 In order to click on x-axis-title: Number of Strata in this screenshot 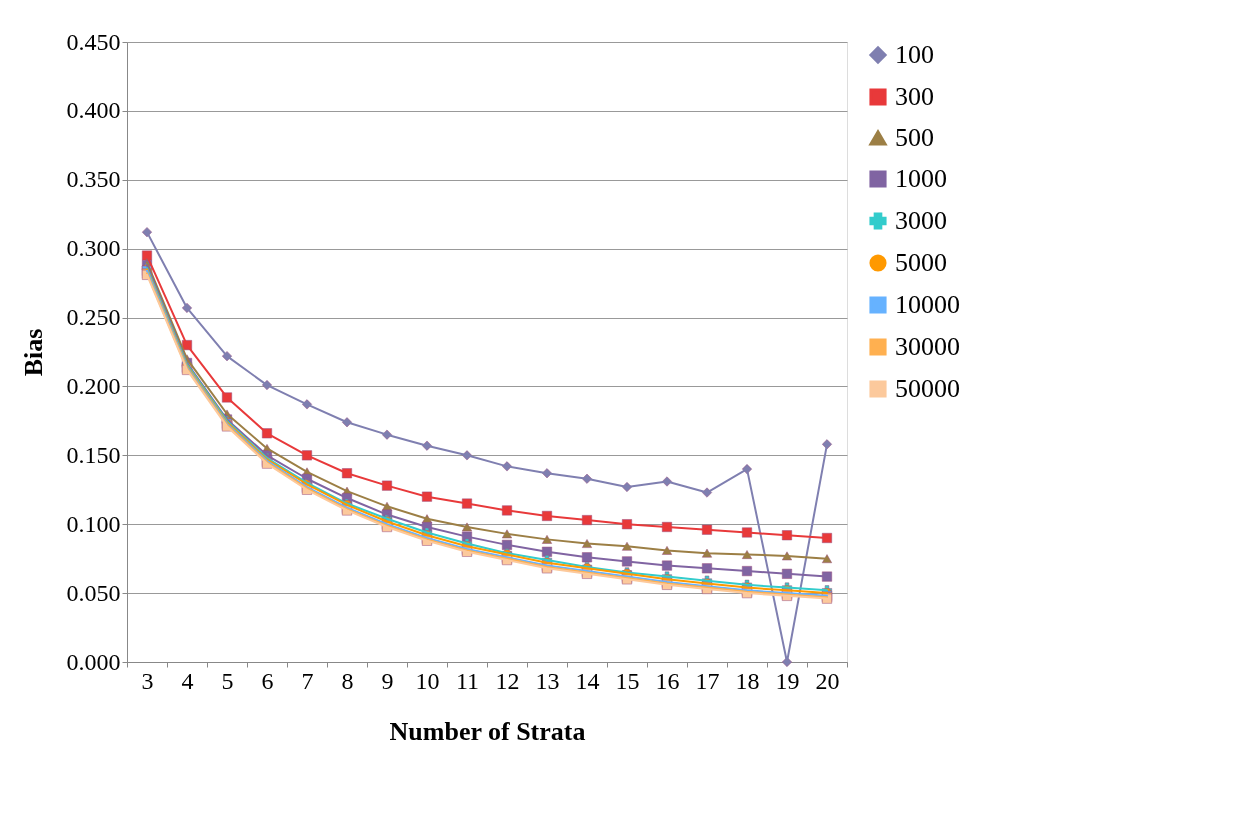, I will do `click(487, 731)`.